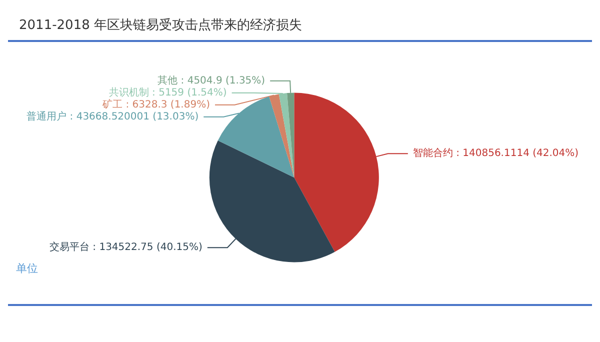  Describe the element at coordinates (212, 80) in the screenshot. I see `slice-label: 其他 : 4504.9 (1.35%)` at that location.